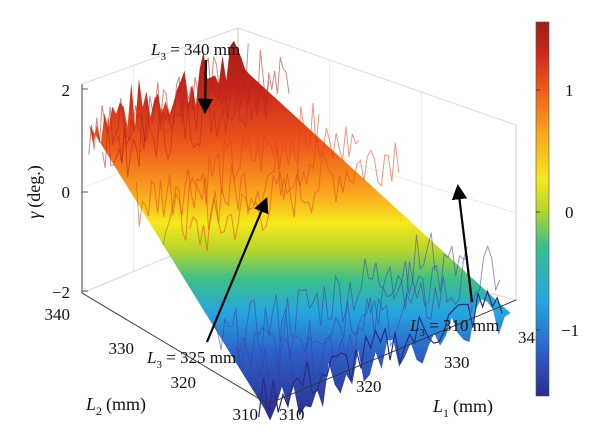 Image resolution: width=600 pixels, height=443 pixels. Describe the element at coordinates (184, 382) in the screenshot. I see `y-tick-label: 320` at that location.